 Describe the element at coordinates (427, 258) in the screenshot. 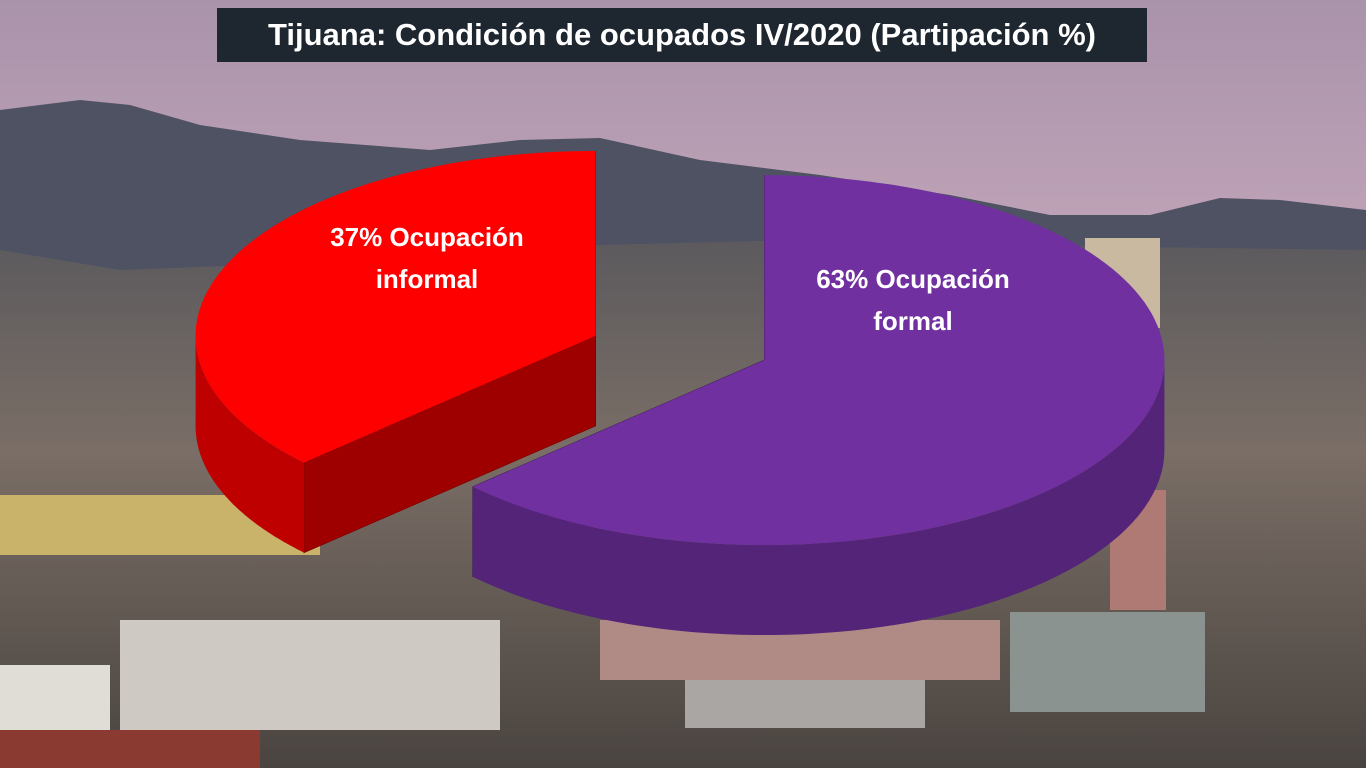

I see `data-label: 37% Ocupación informal` at that location.